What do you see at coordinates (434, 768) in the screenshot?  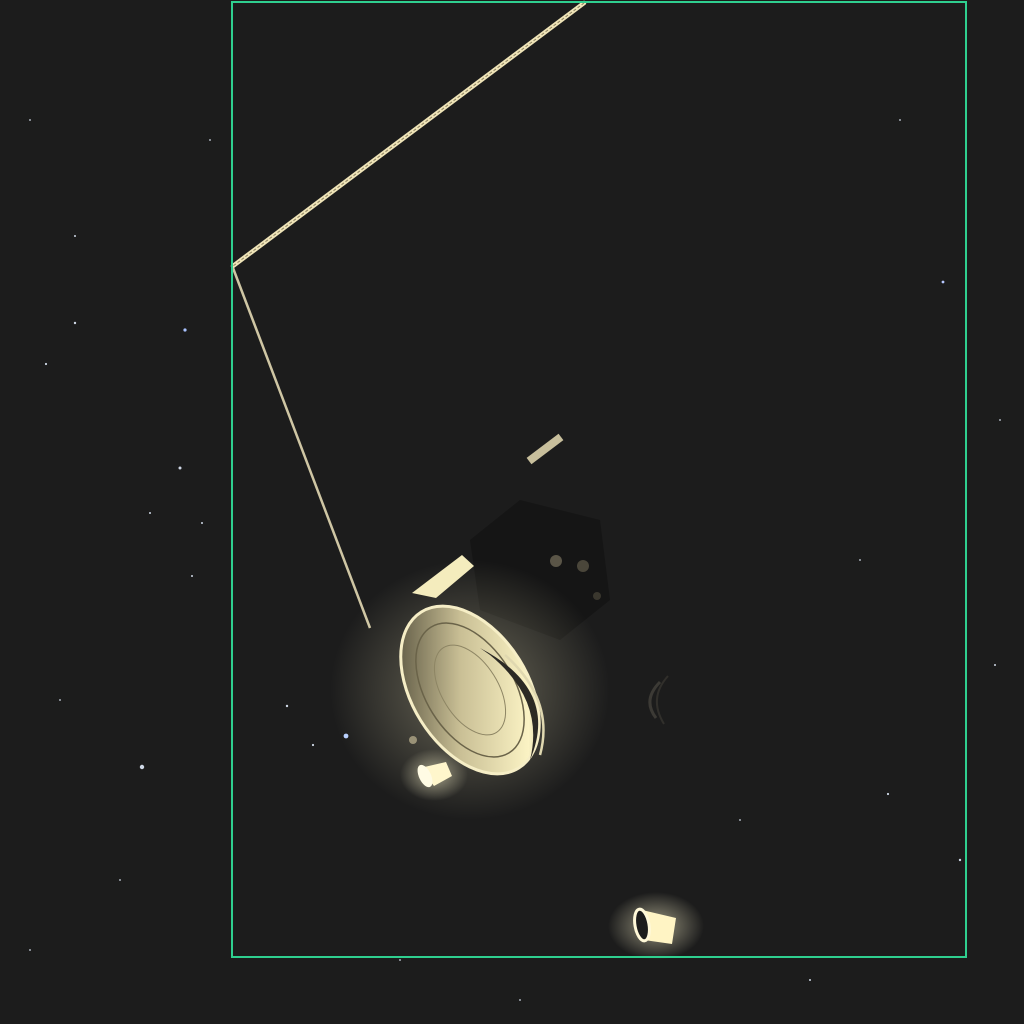 I see `lamp-upper` at bounding box center [434, 768].